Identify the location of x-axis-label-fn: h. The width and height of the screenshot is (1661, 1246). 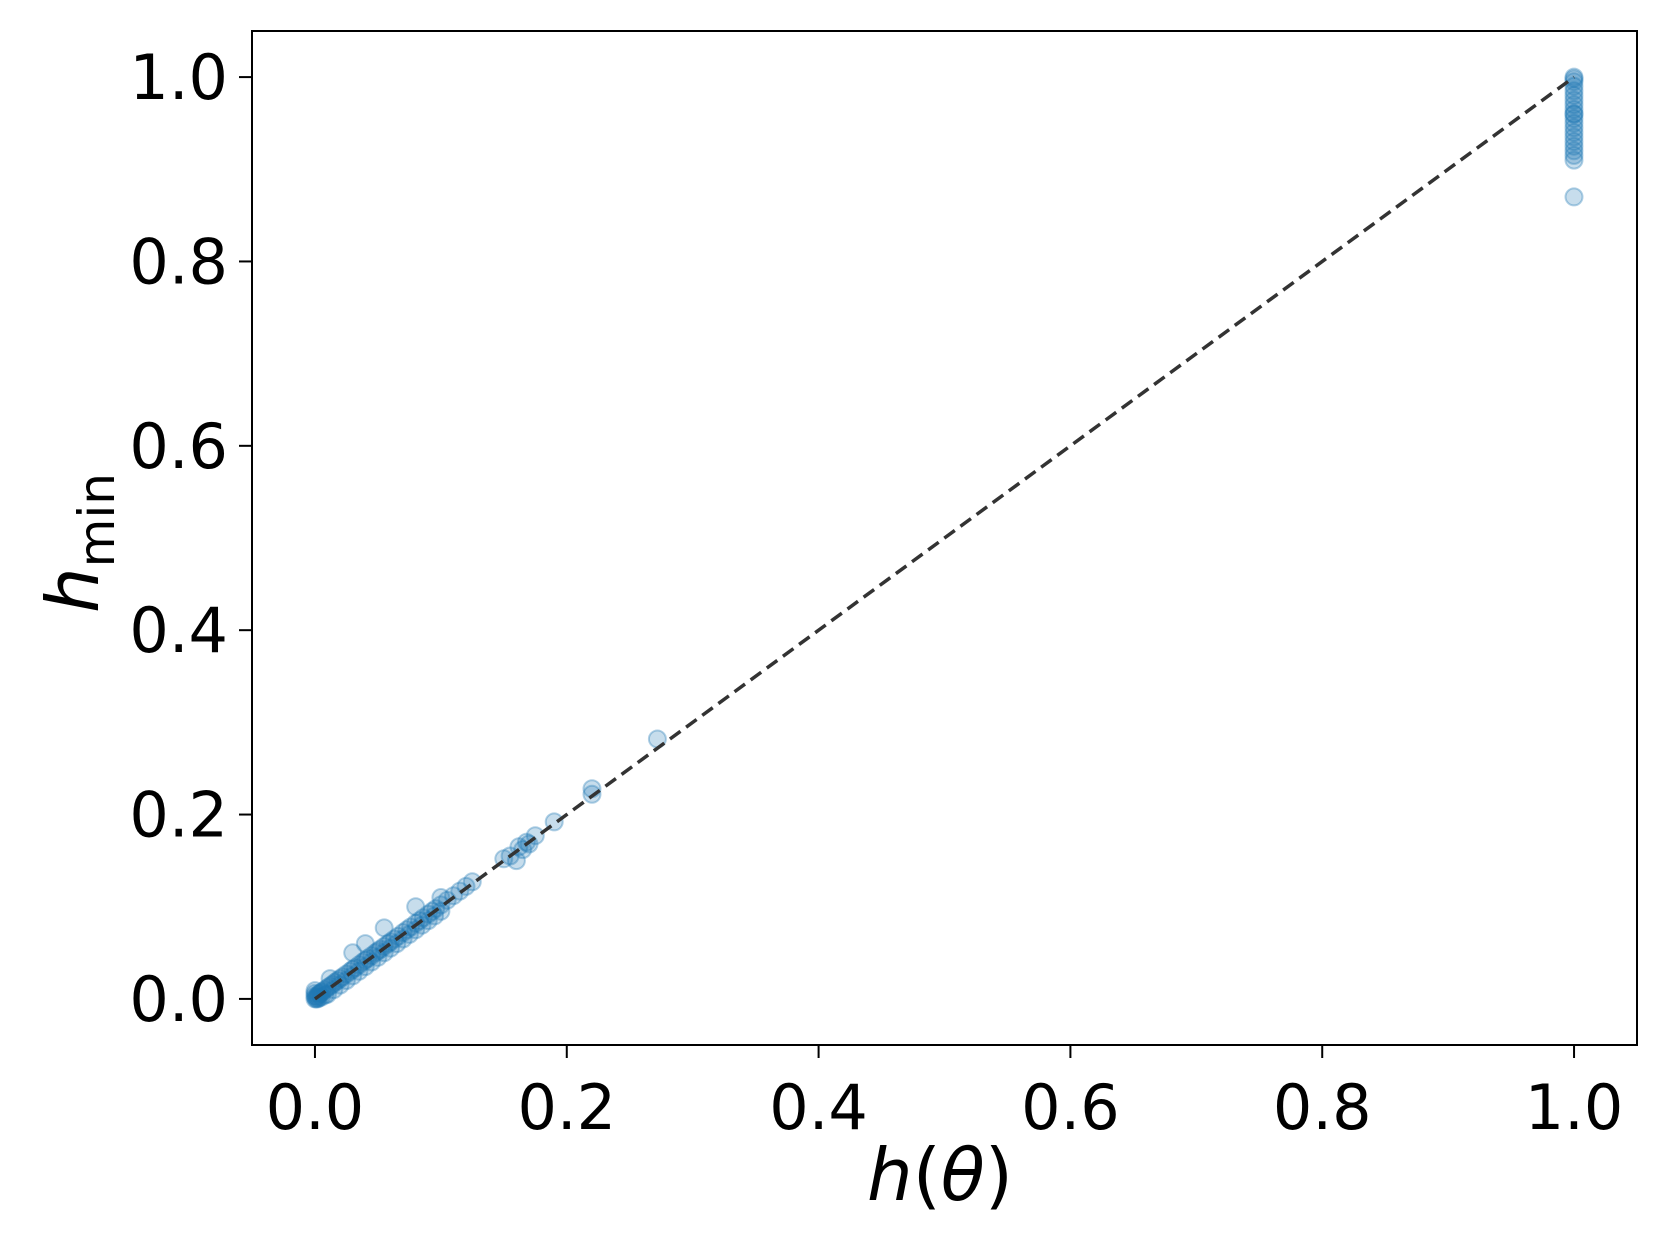
(890, 1175).